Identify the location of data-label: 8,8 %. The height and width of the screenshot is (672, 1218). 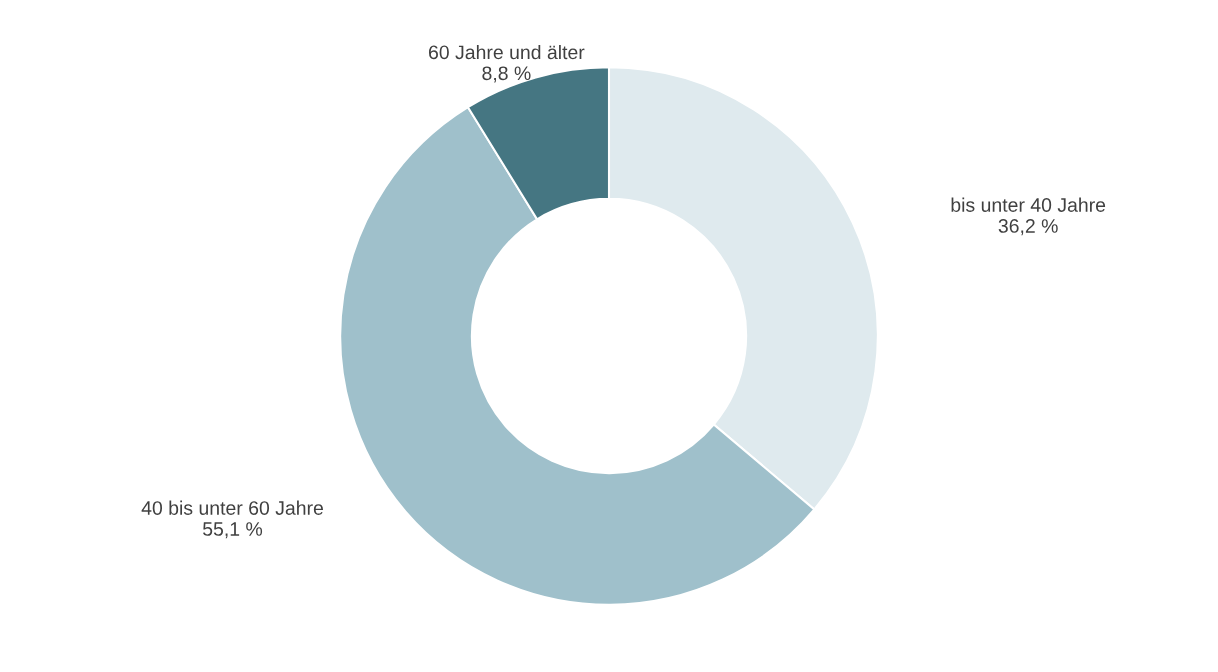
(506, 74).